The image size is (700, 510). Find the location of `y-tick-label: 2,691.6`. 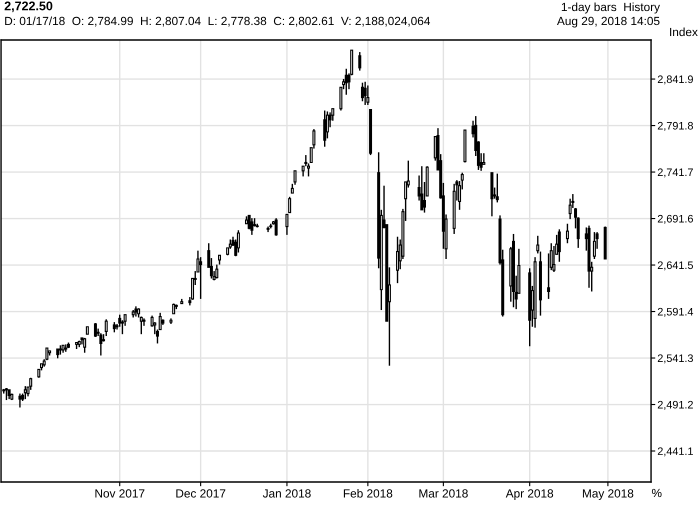

y-tick-label: 2,691.6 is located at coordinates (675, 219).